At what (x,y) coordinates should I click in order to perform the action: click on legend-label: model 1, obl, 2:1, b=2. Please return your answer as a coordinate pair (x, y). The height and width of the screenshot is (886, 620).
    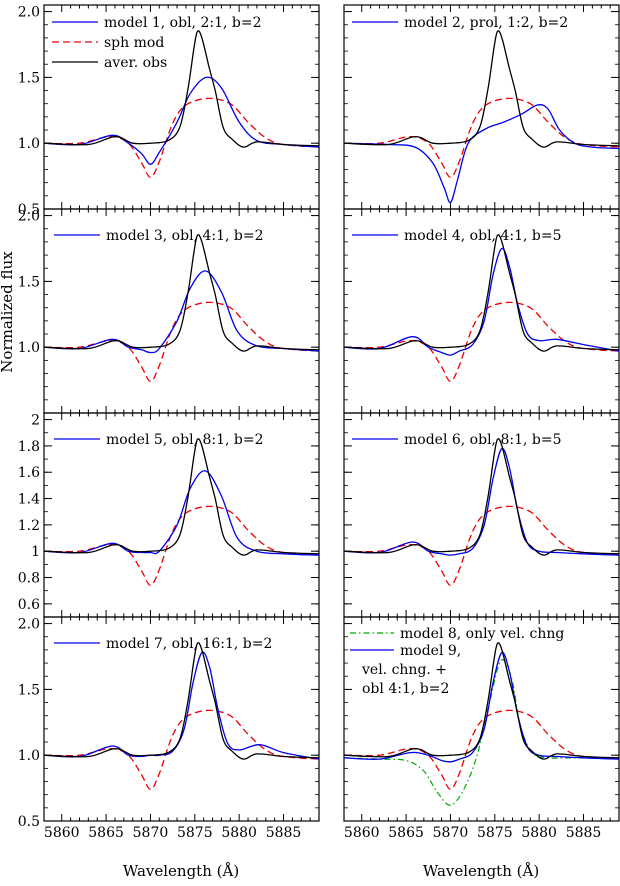
    Looking at the image, I should click on (183, 23).